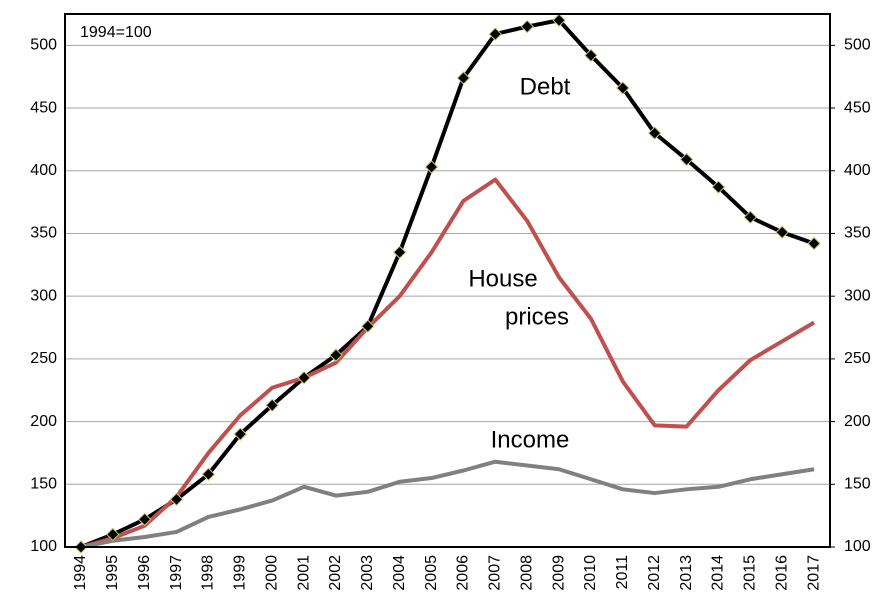  Describe the element at coordinates (240, 573) in the screenshot. I see `x-tick-label: 1999` at that location.